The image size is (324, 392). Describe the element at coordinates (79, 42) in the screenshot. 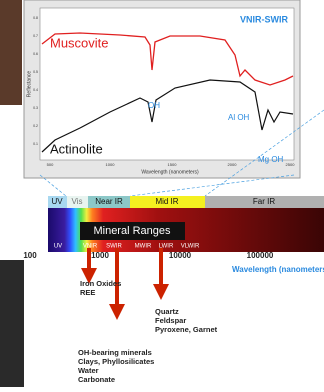

I see `curve-label: Muscovite` at that location.